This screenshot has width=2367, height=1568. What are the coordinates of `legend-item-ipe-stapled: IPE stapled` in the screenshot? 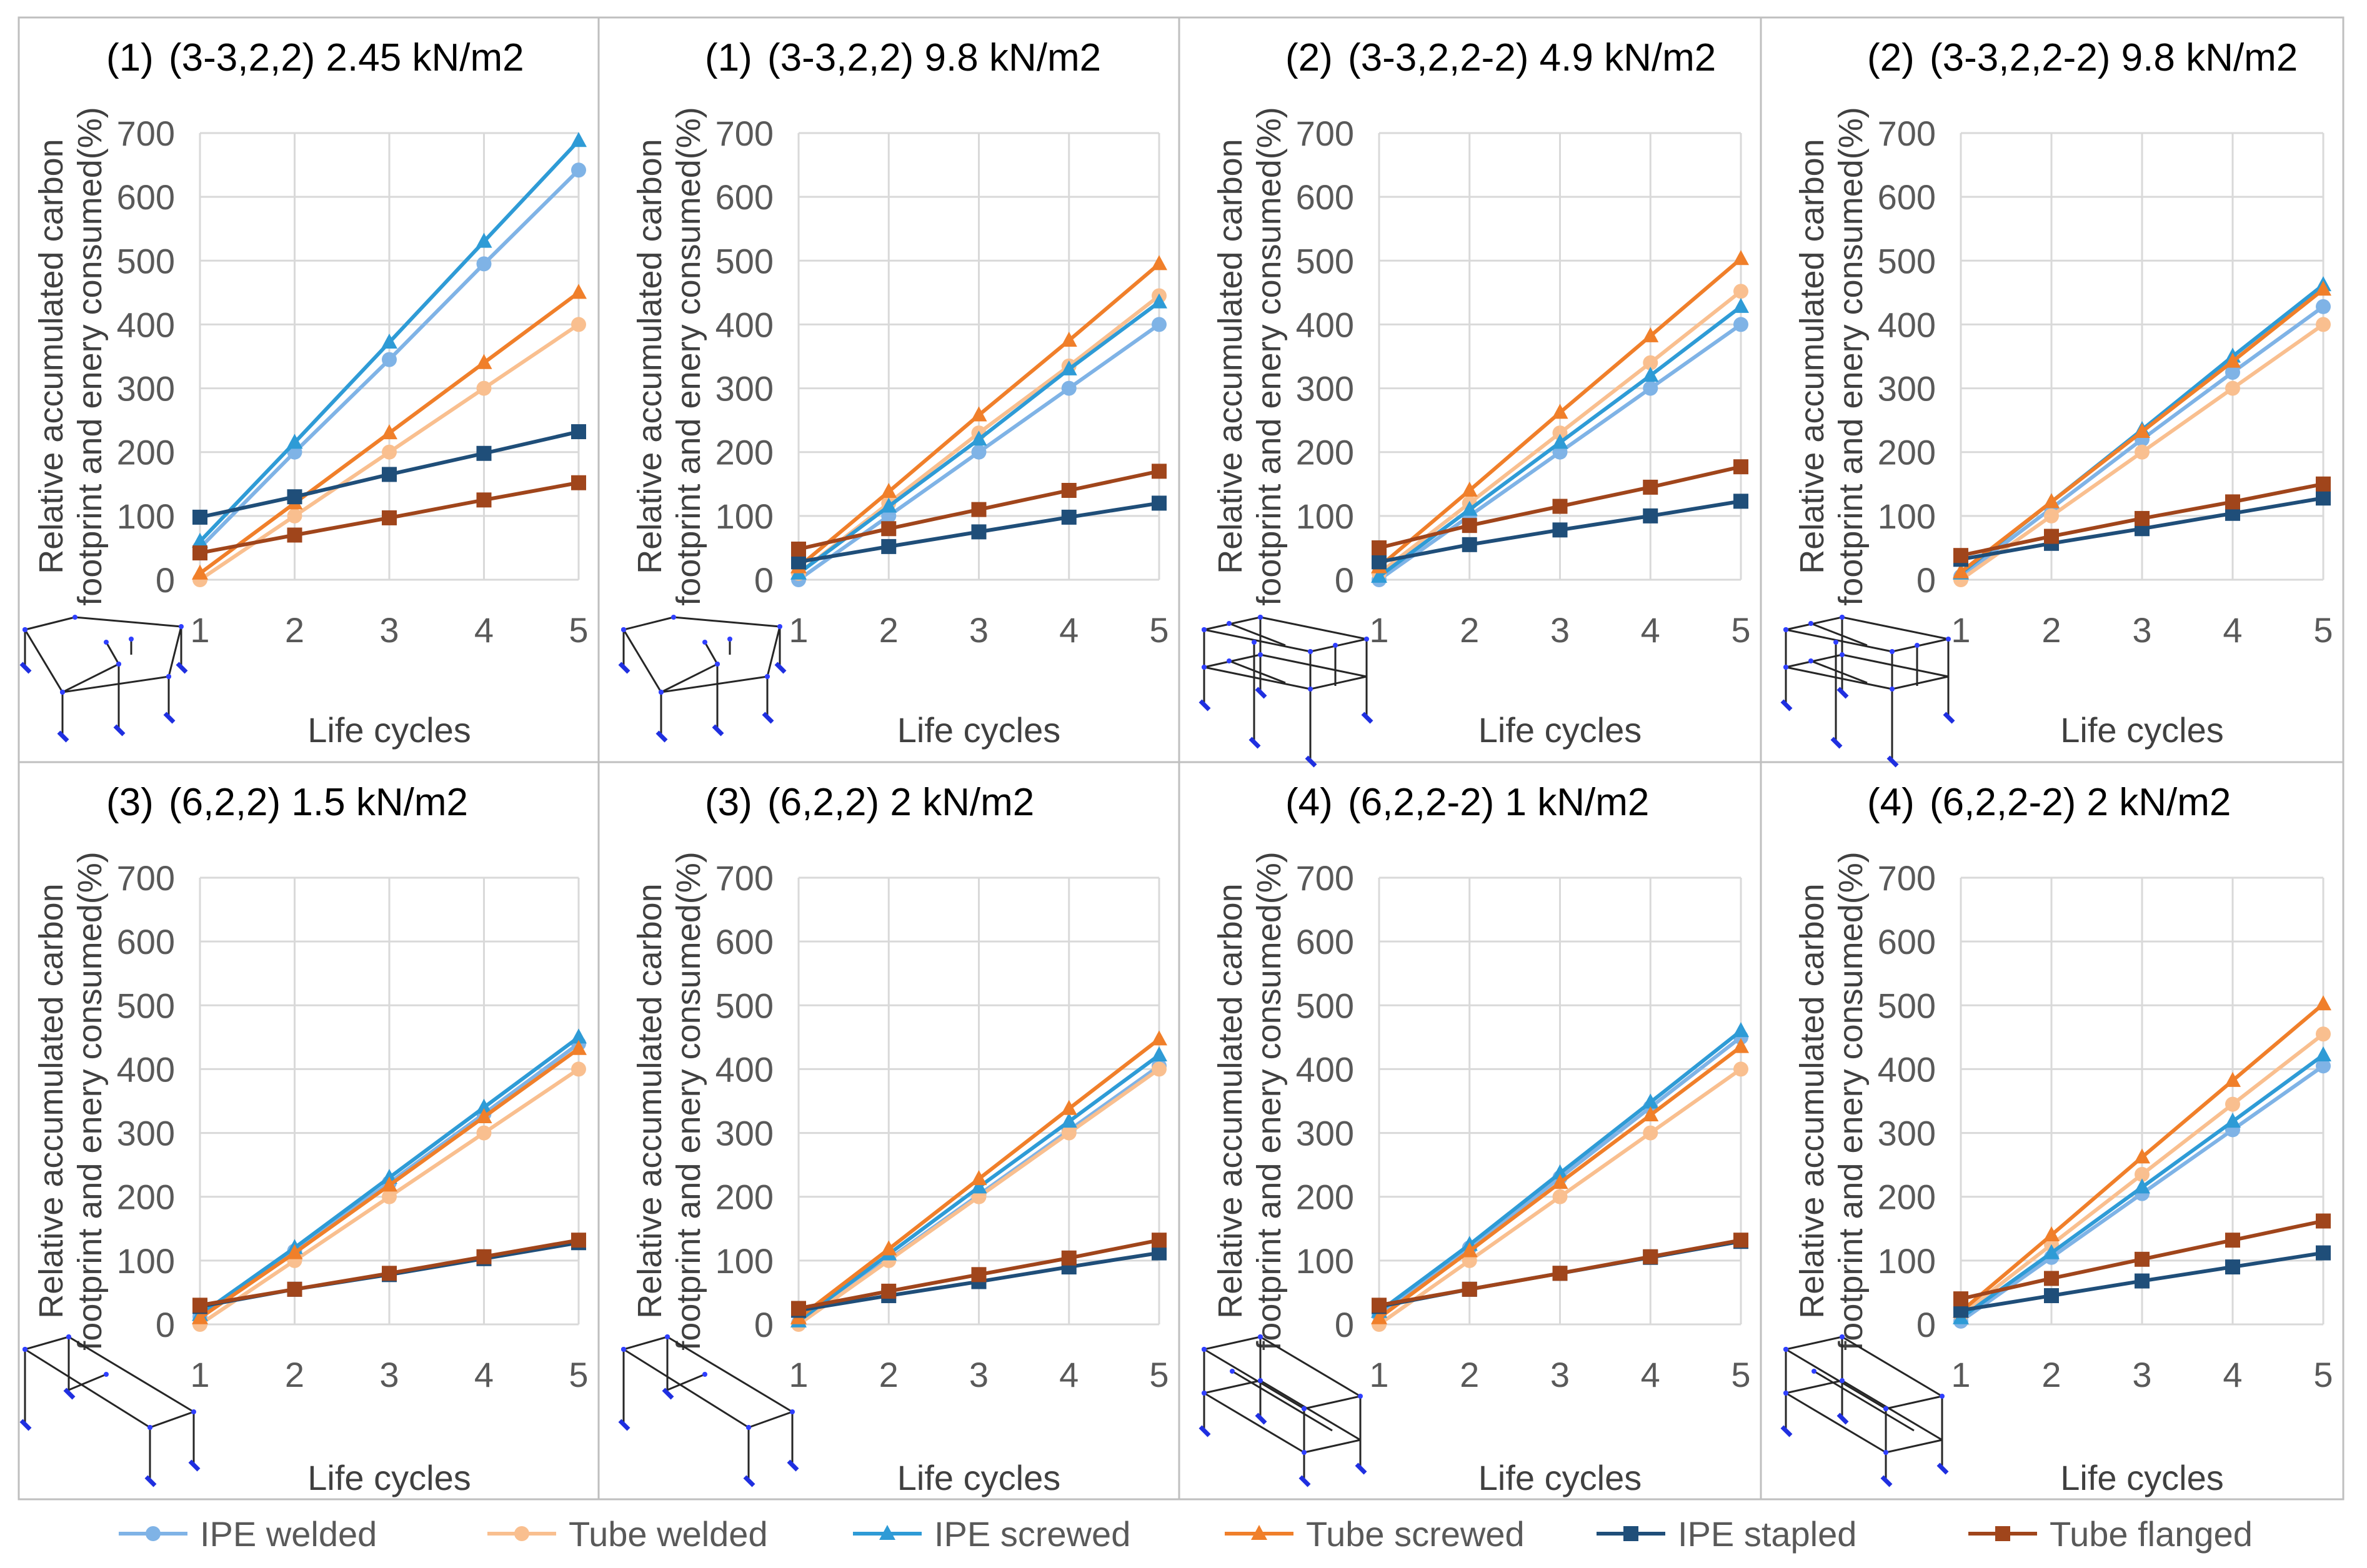 It's located at (1726, 1534).